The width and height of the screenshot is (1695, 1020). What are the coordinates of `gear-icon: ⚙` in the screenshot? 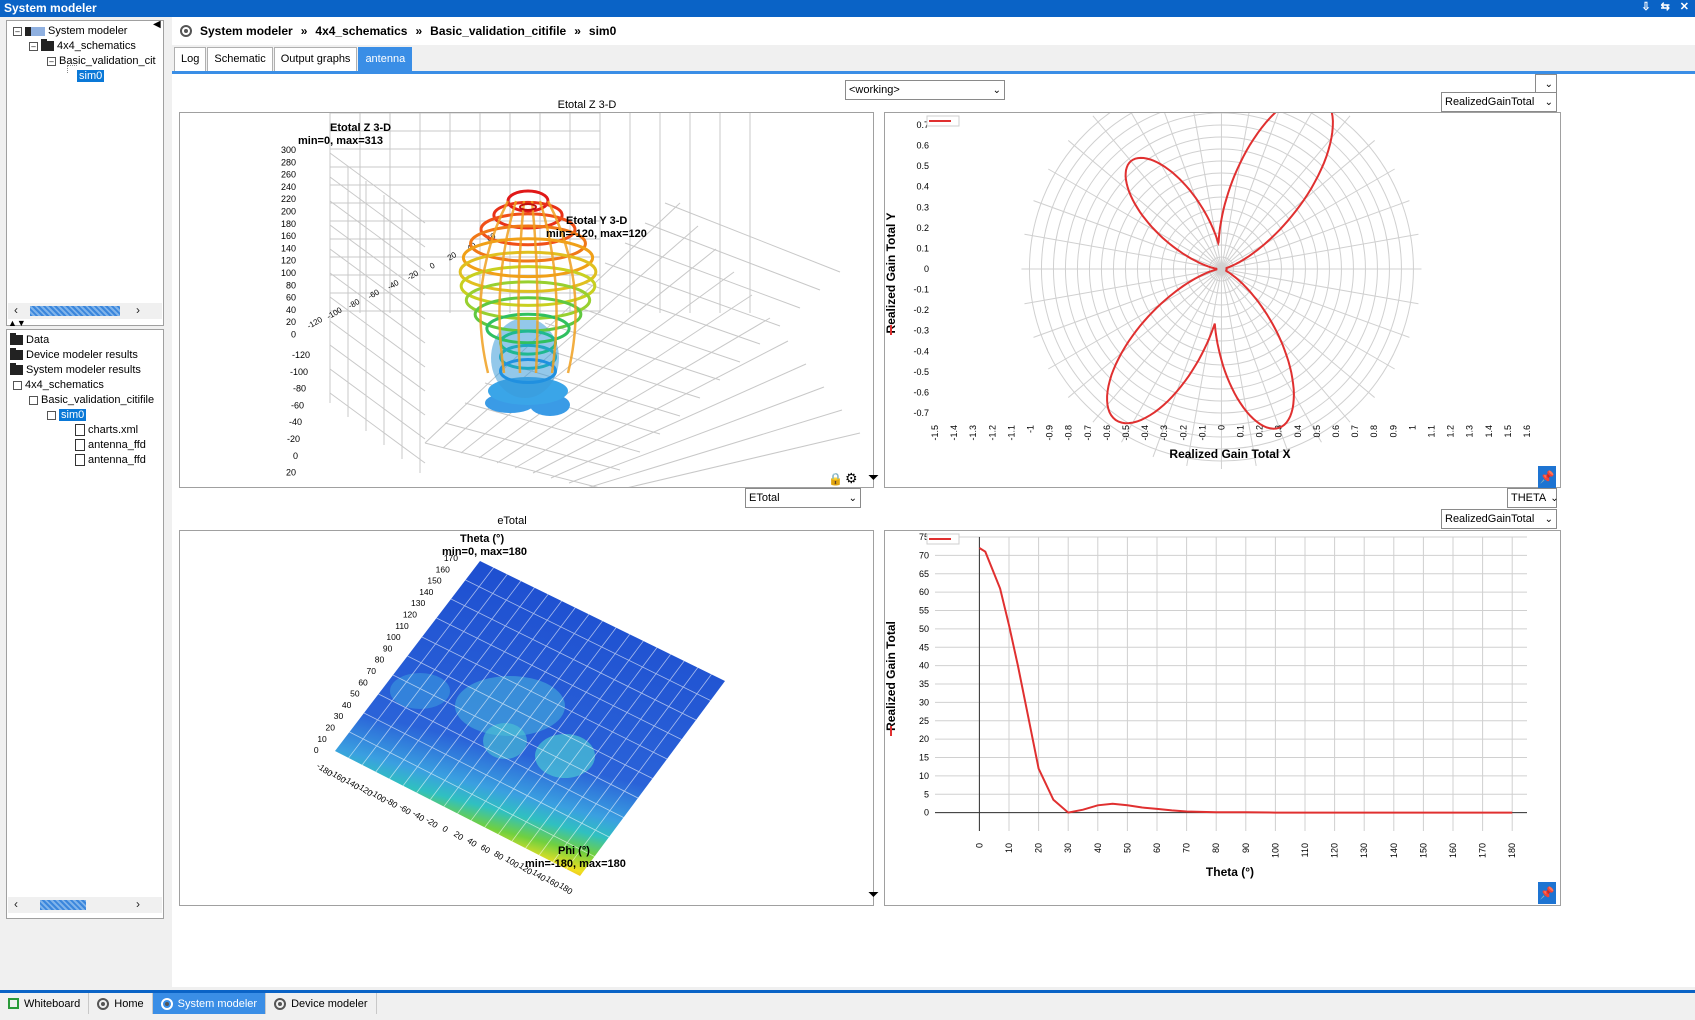 It's located at (851, 478).